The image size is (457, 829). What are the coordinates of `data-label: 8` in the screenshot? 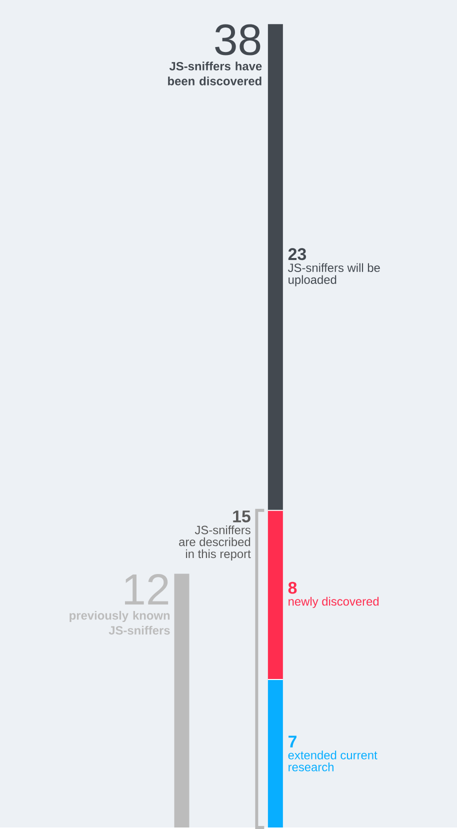 It's located at (292, 588).